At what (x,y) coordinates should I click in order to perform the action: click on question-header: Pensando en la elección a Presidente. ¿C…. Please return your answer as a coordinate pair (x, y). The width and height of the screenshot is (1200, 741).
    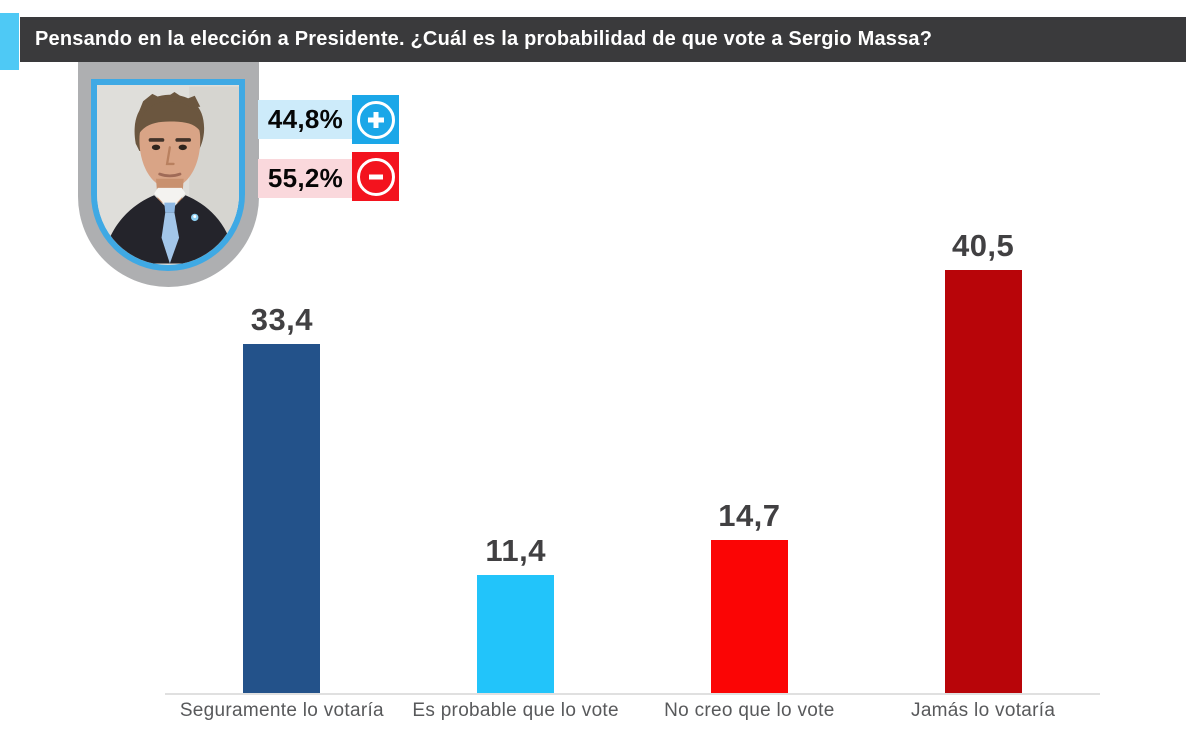
    Looking at the image, I should click on (603, 39).